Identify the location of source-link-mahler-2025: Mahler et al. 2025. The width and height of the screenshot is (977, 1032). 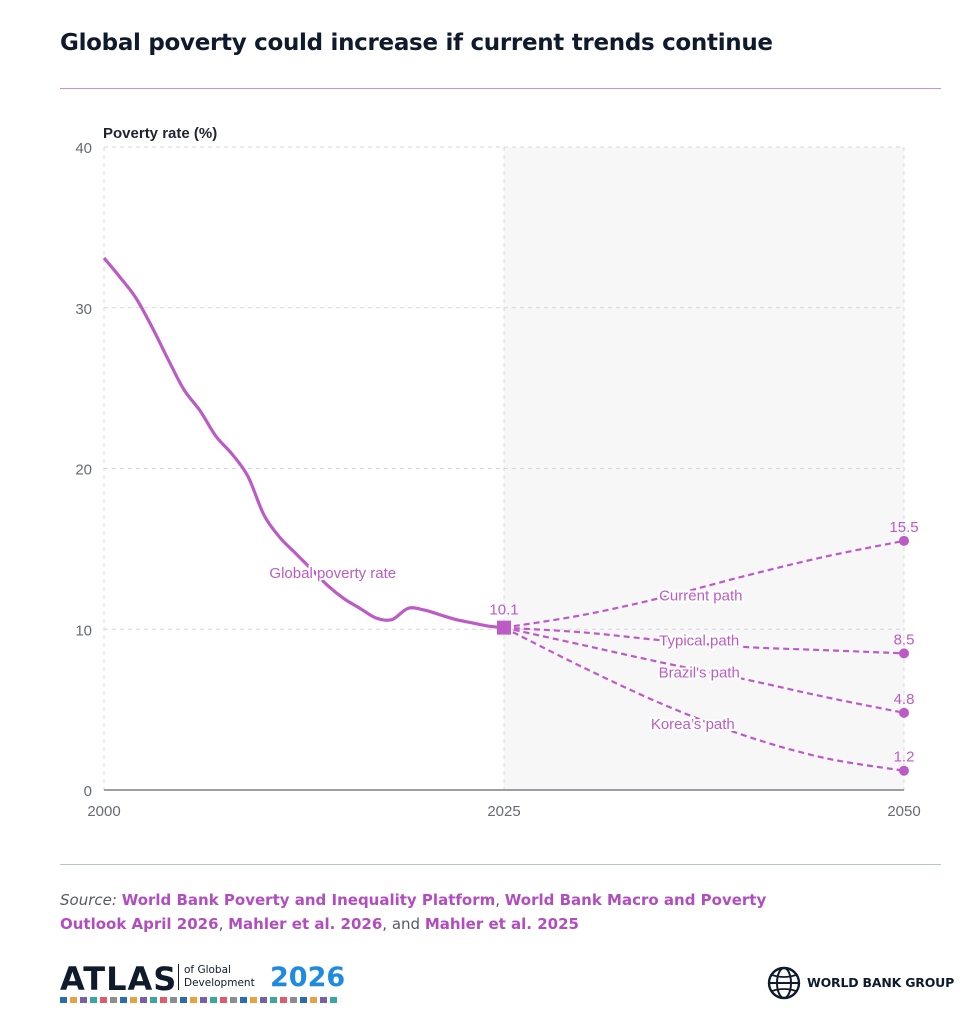
(501, 924).